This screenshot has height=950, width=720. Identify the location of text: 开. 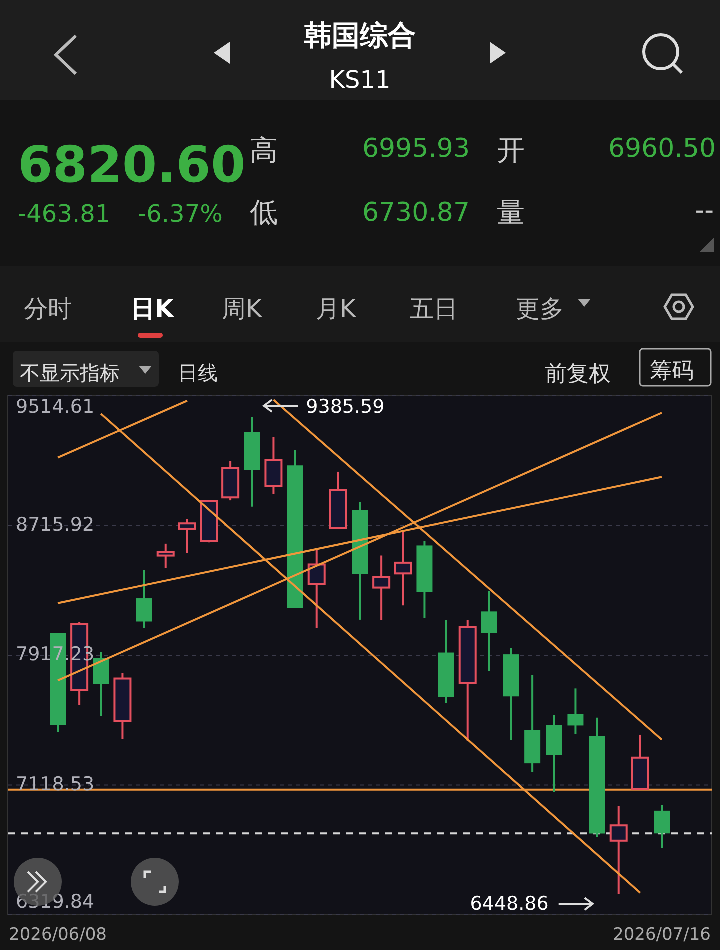
(511, 150).